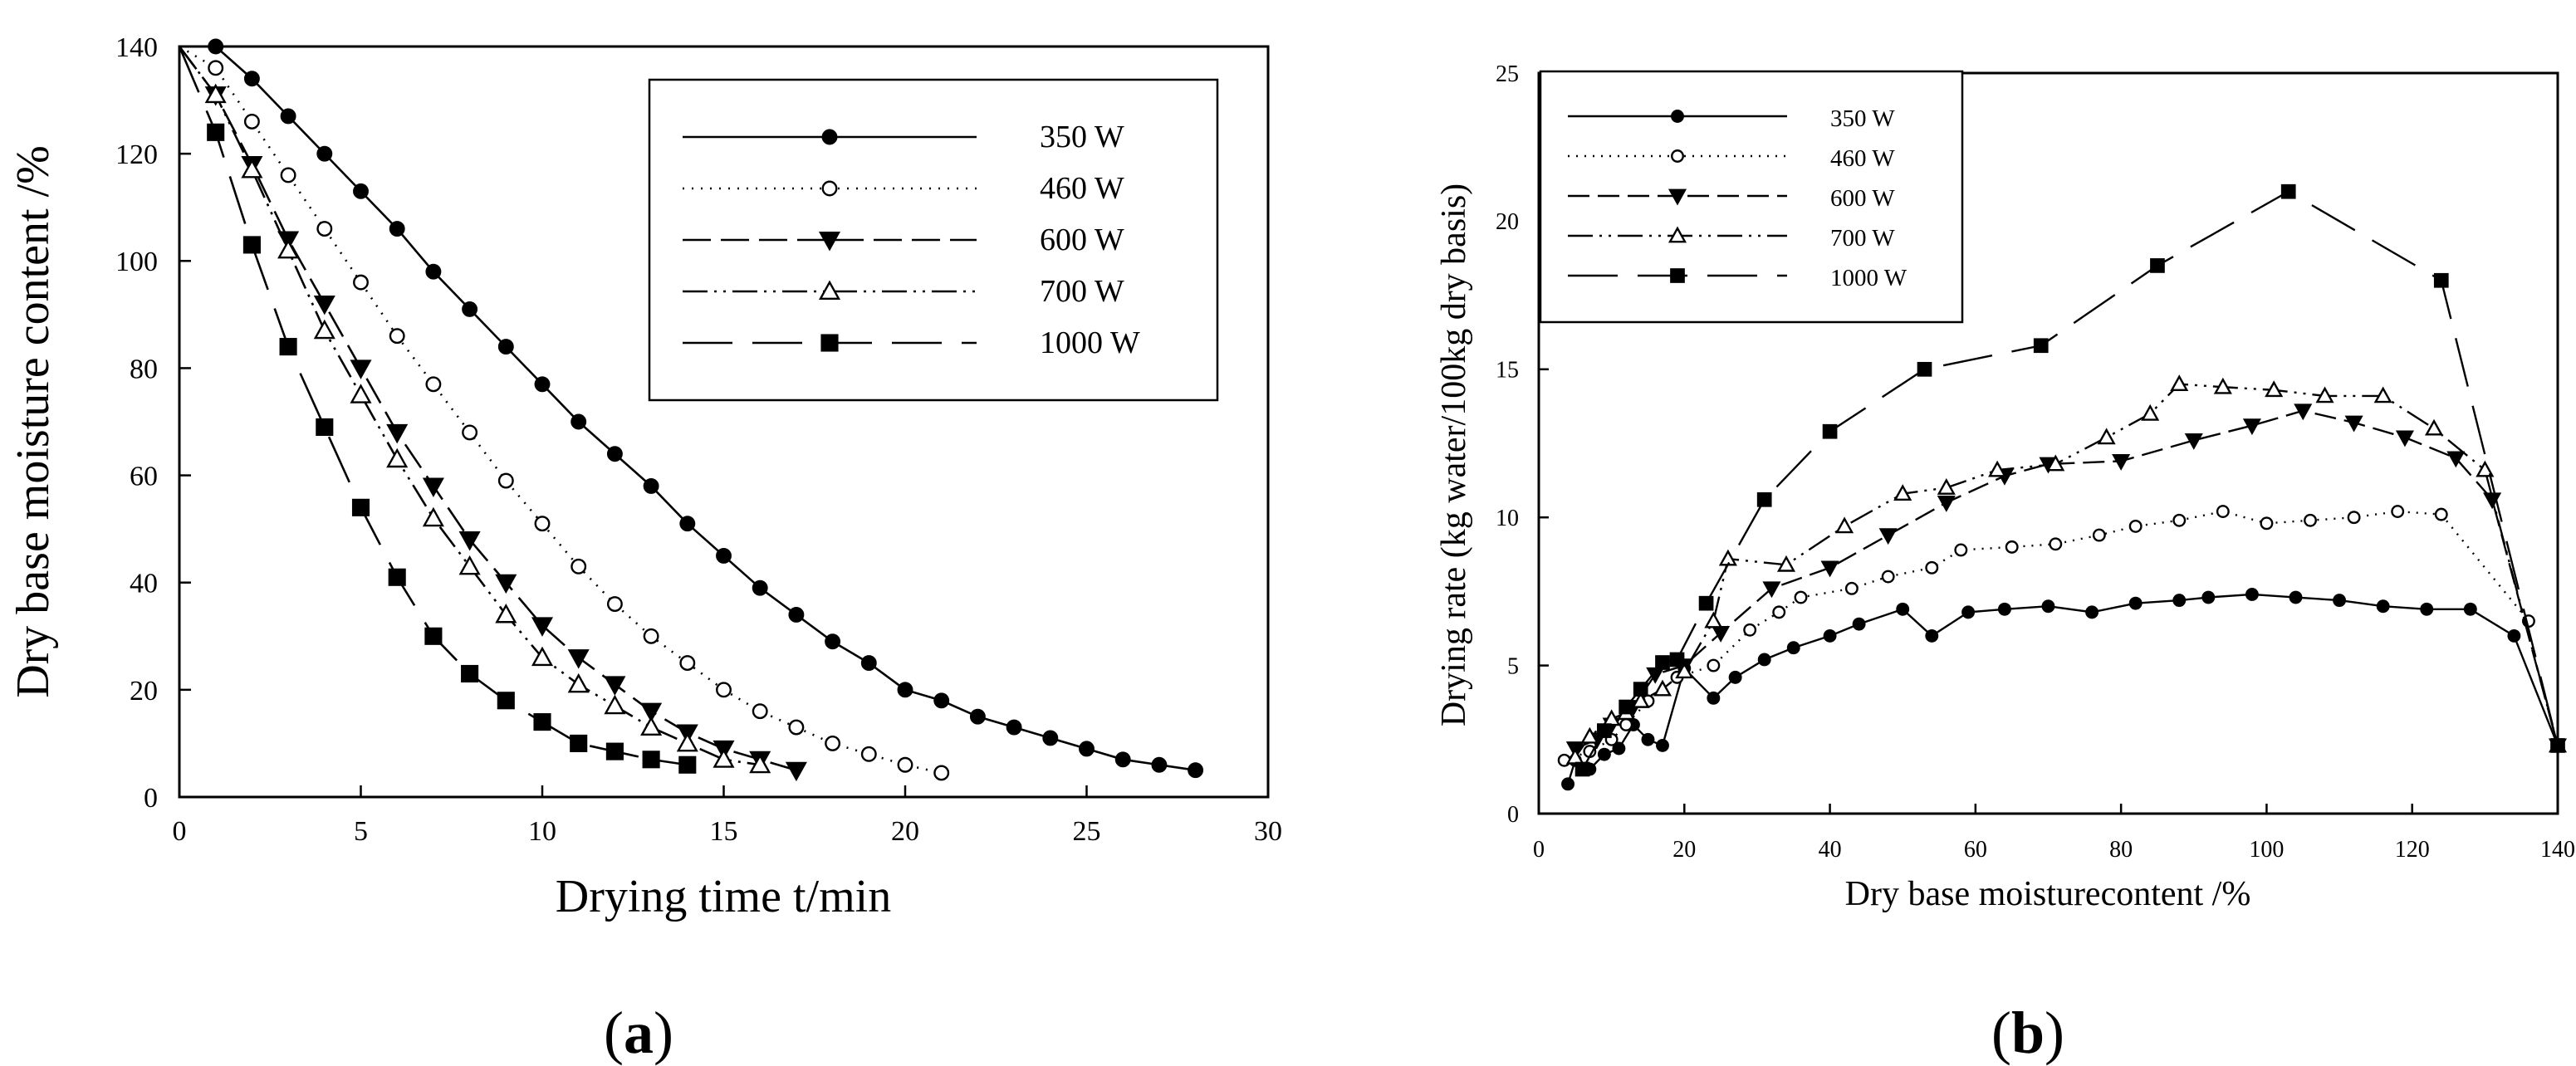 The width and height of the screenshot is (2576, 1066). I want to click on y-tick-label: 60, so click(144, 476).